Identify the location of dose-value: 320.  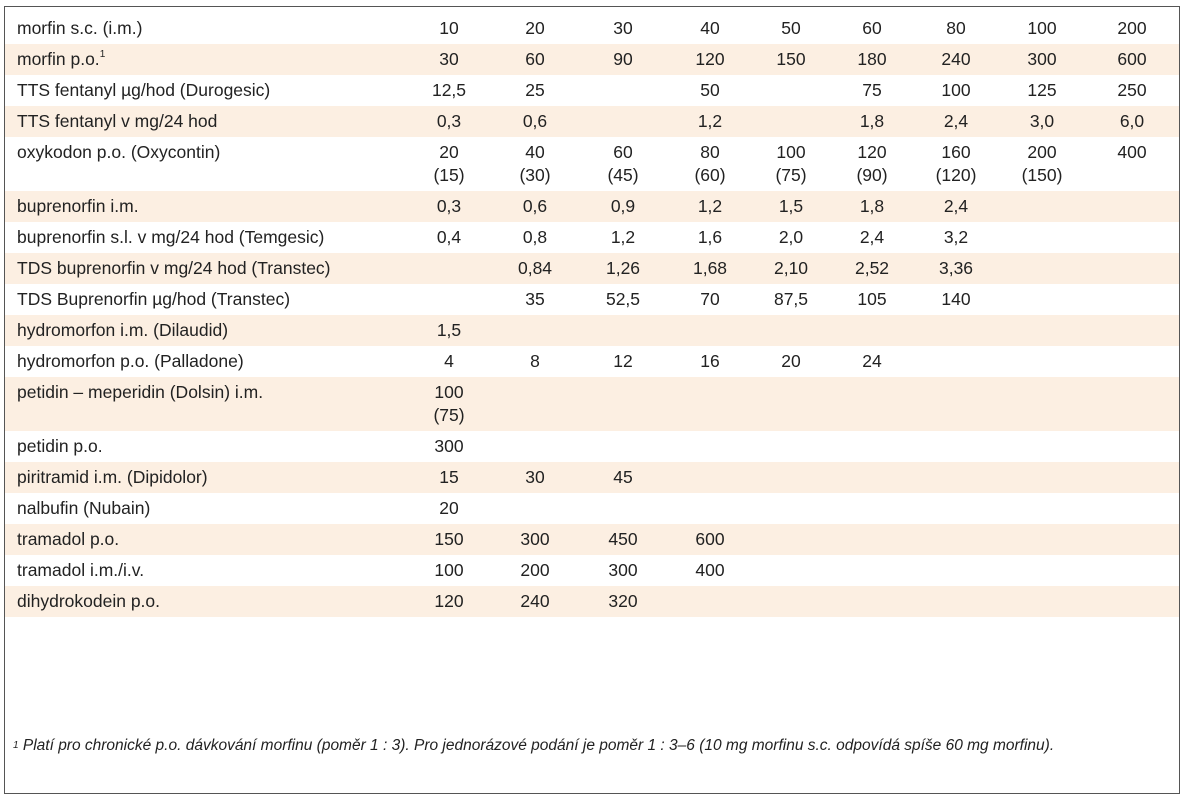
(623, 601).